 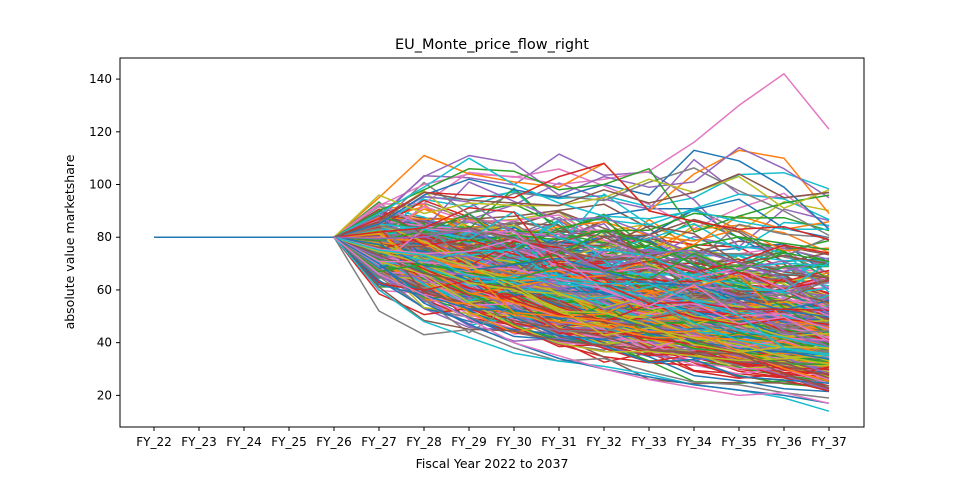 What do you see at coordinates (100, 185) in the screenshot?
I see `y-tick-label: 100` at bounding box center [100, 185].